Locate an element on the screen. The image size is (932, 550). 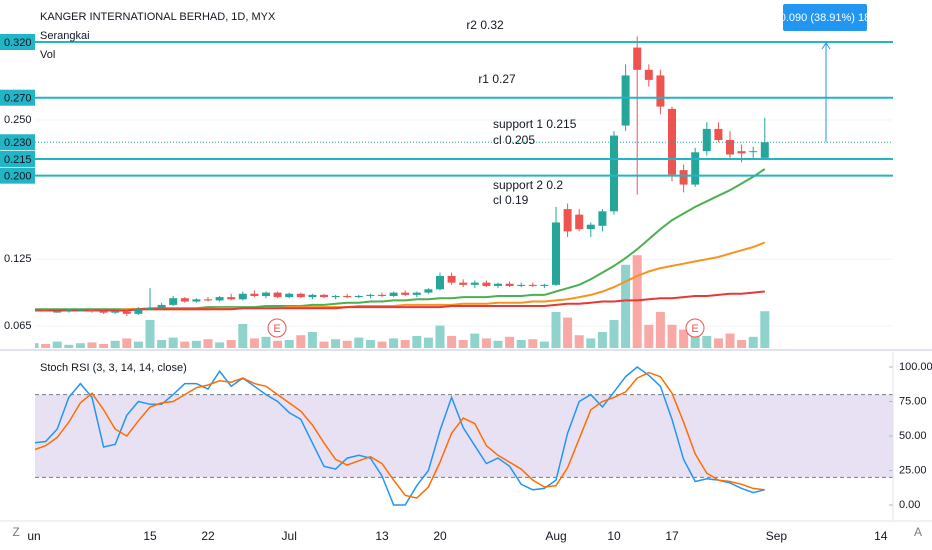
measure-label: 0.090 (38.91%) 18 is located at coordinates (825, 18).